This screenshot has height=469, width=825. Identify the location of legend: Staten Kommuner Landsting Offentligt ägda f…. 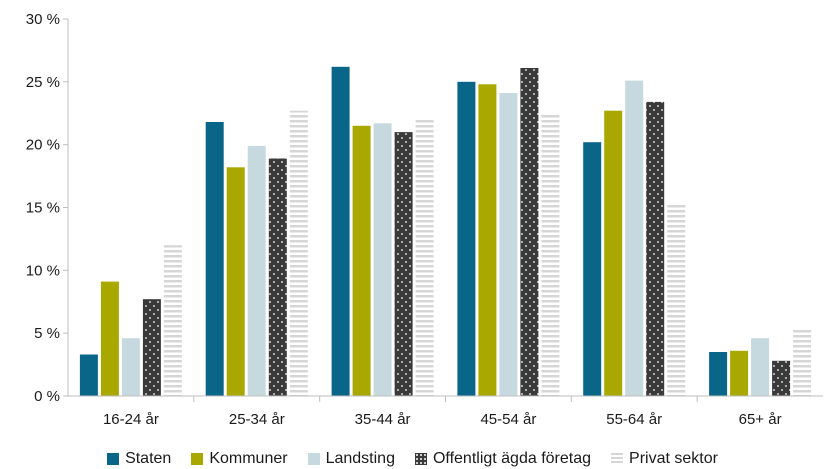
(412, 458).